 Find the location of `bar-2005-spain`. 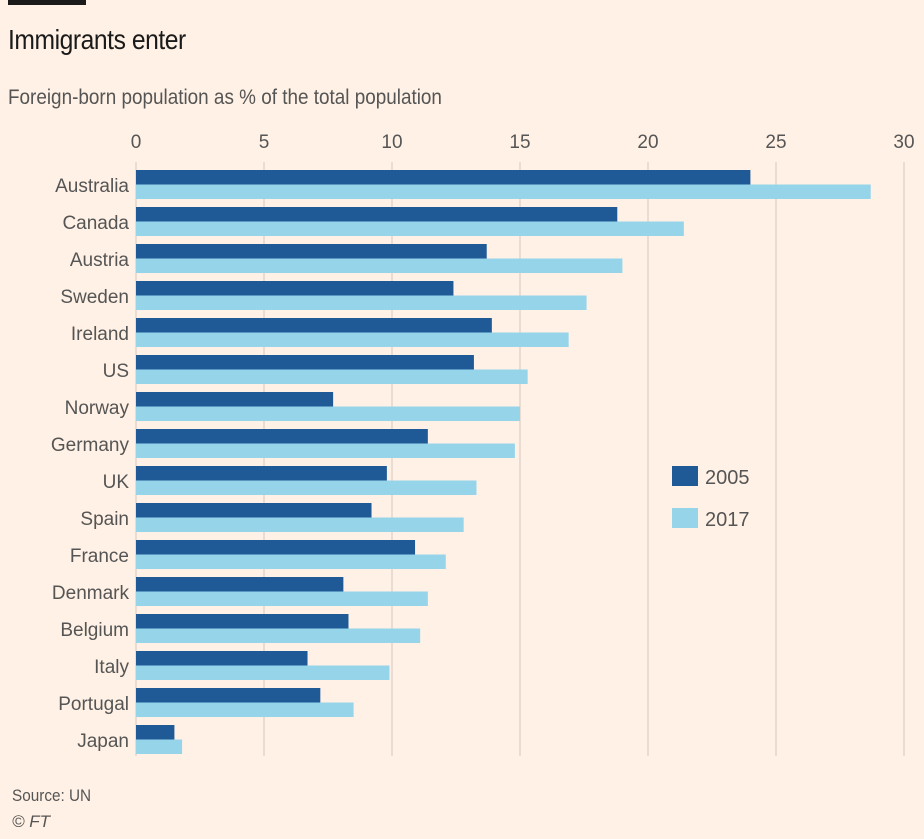

bar-2005-spain is located at coordinates (254, 510).